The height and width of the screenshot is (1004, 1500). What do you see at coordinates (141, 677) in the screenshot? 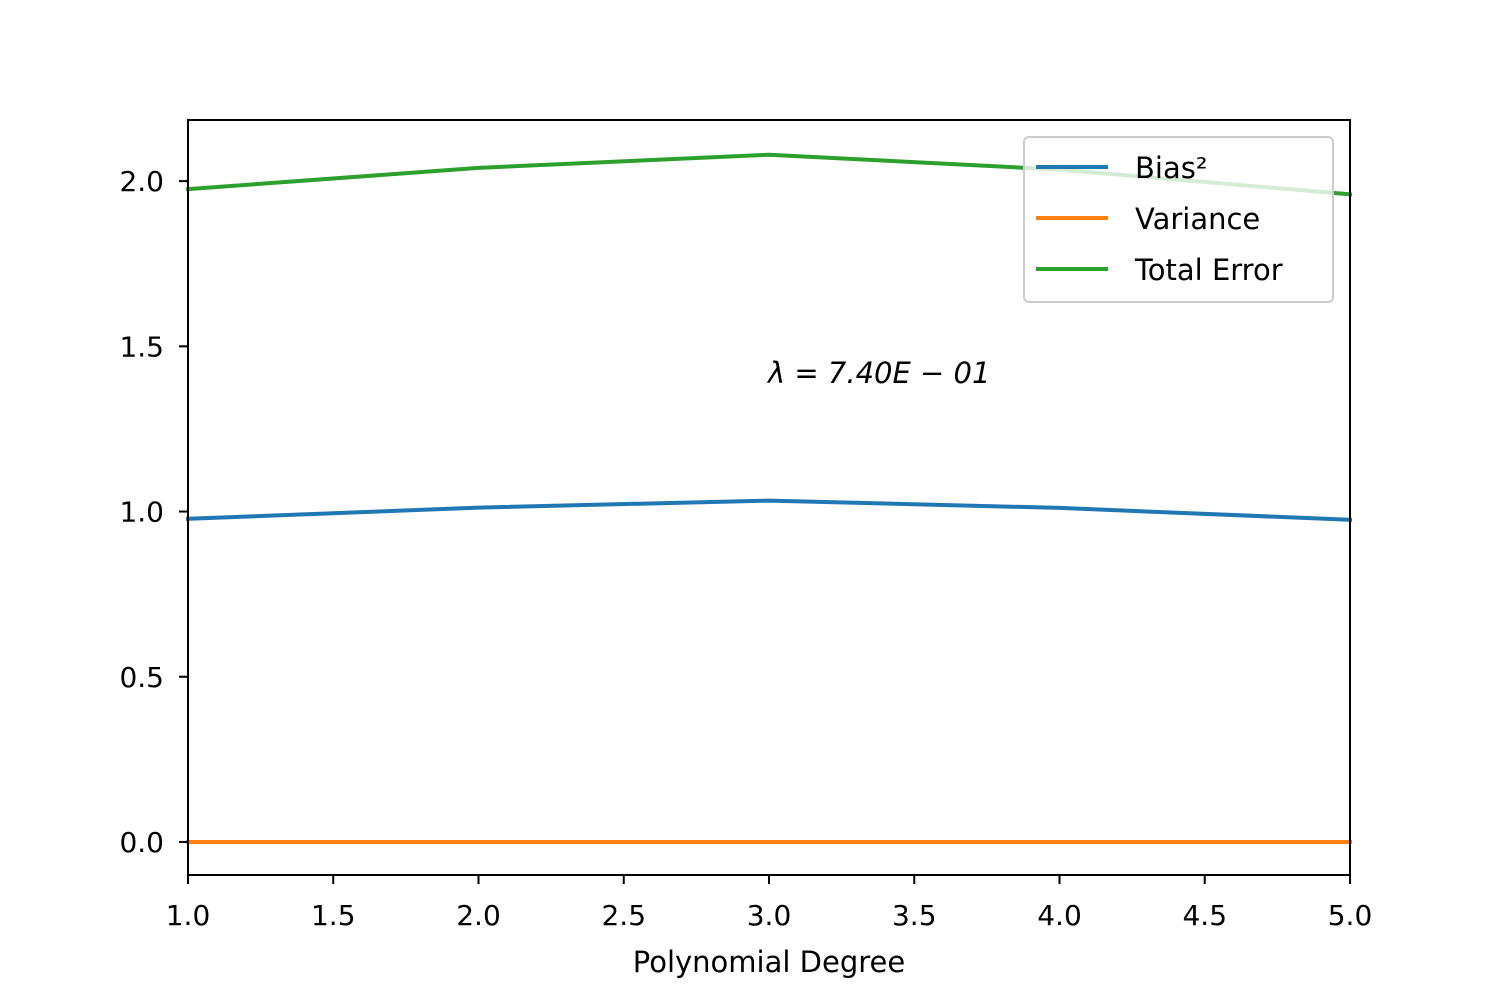
I see `y-tick-label: 0.5` at bounding box center [141, 677].